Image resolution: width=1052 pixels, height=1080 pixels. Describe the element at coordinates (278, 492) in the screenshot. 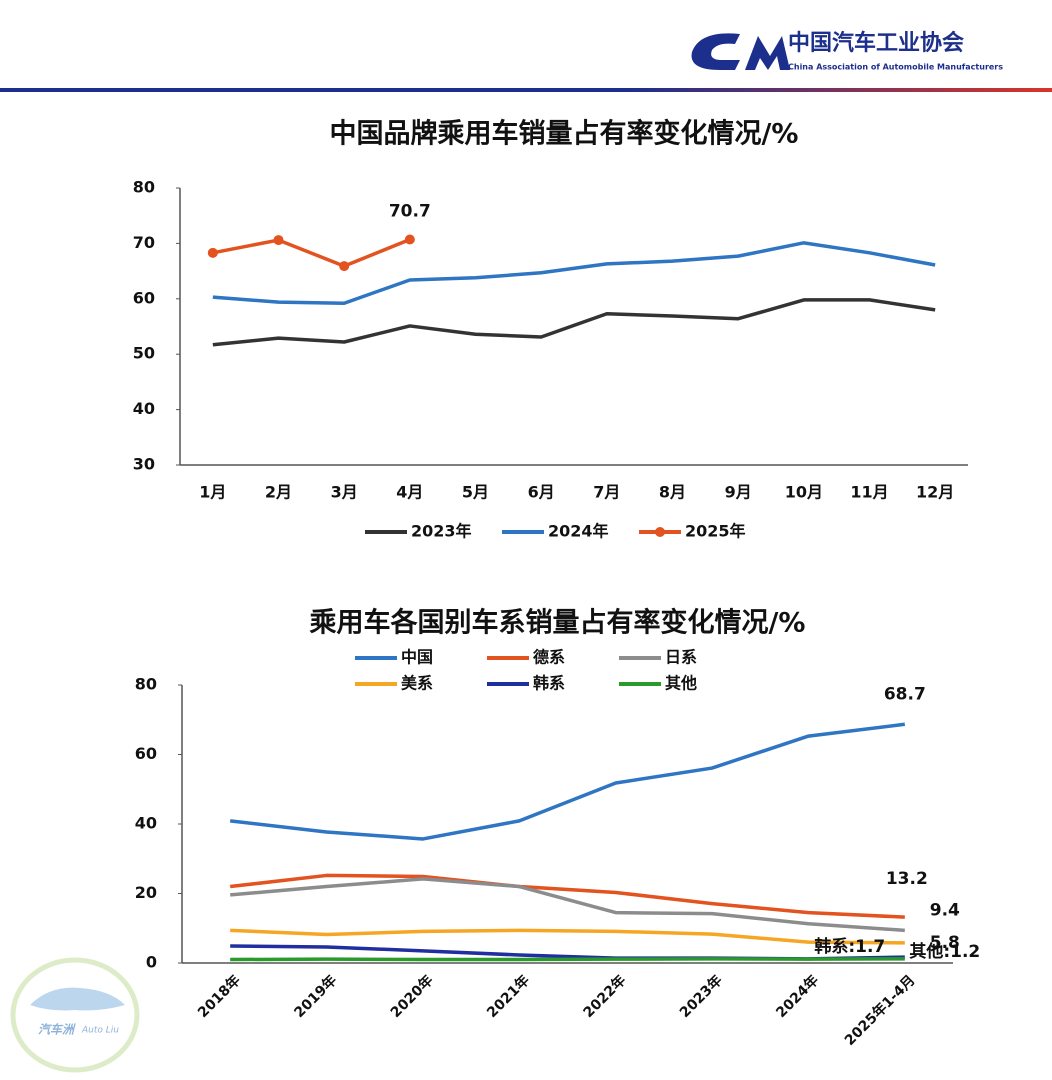

I see `x-tick-label: 2月` at that location.